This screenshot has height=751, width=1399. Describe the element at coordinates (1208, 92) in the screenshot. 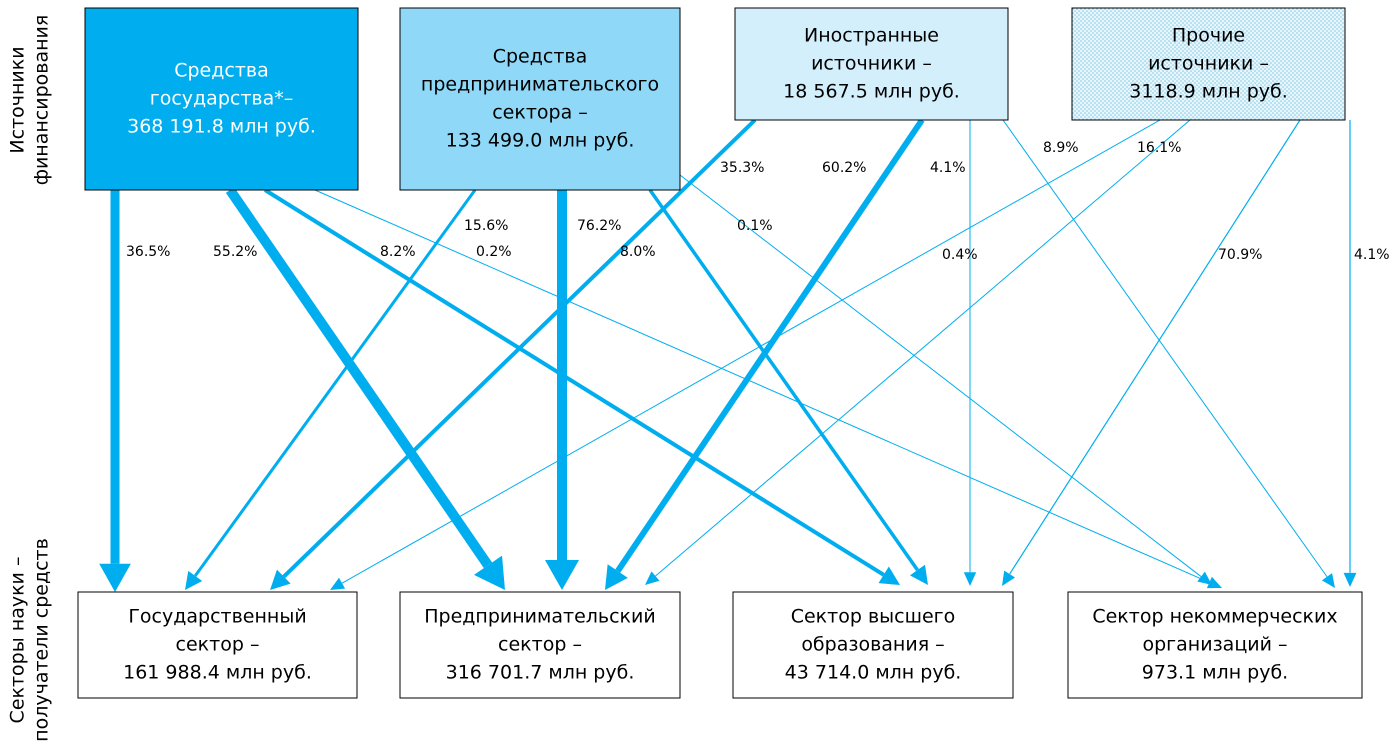

I see `source-text: 3118.9 млн руб.` at that location.